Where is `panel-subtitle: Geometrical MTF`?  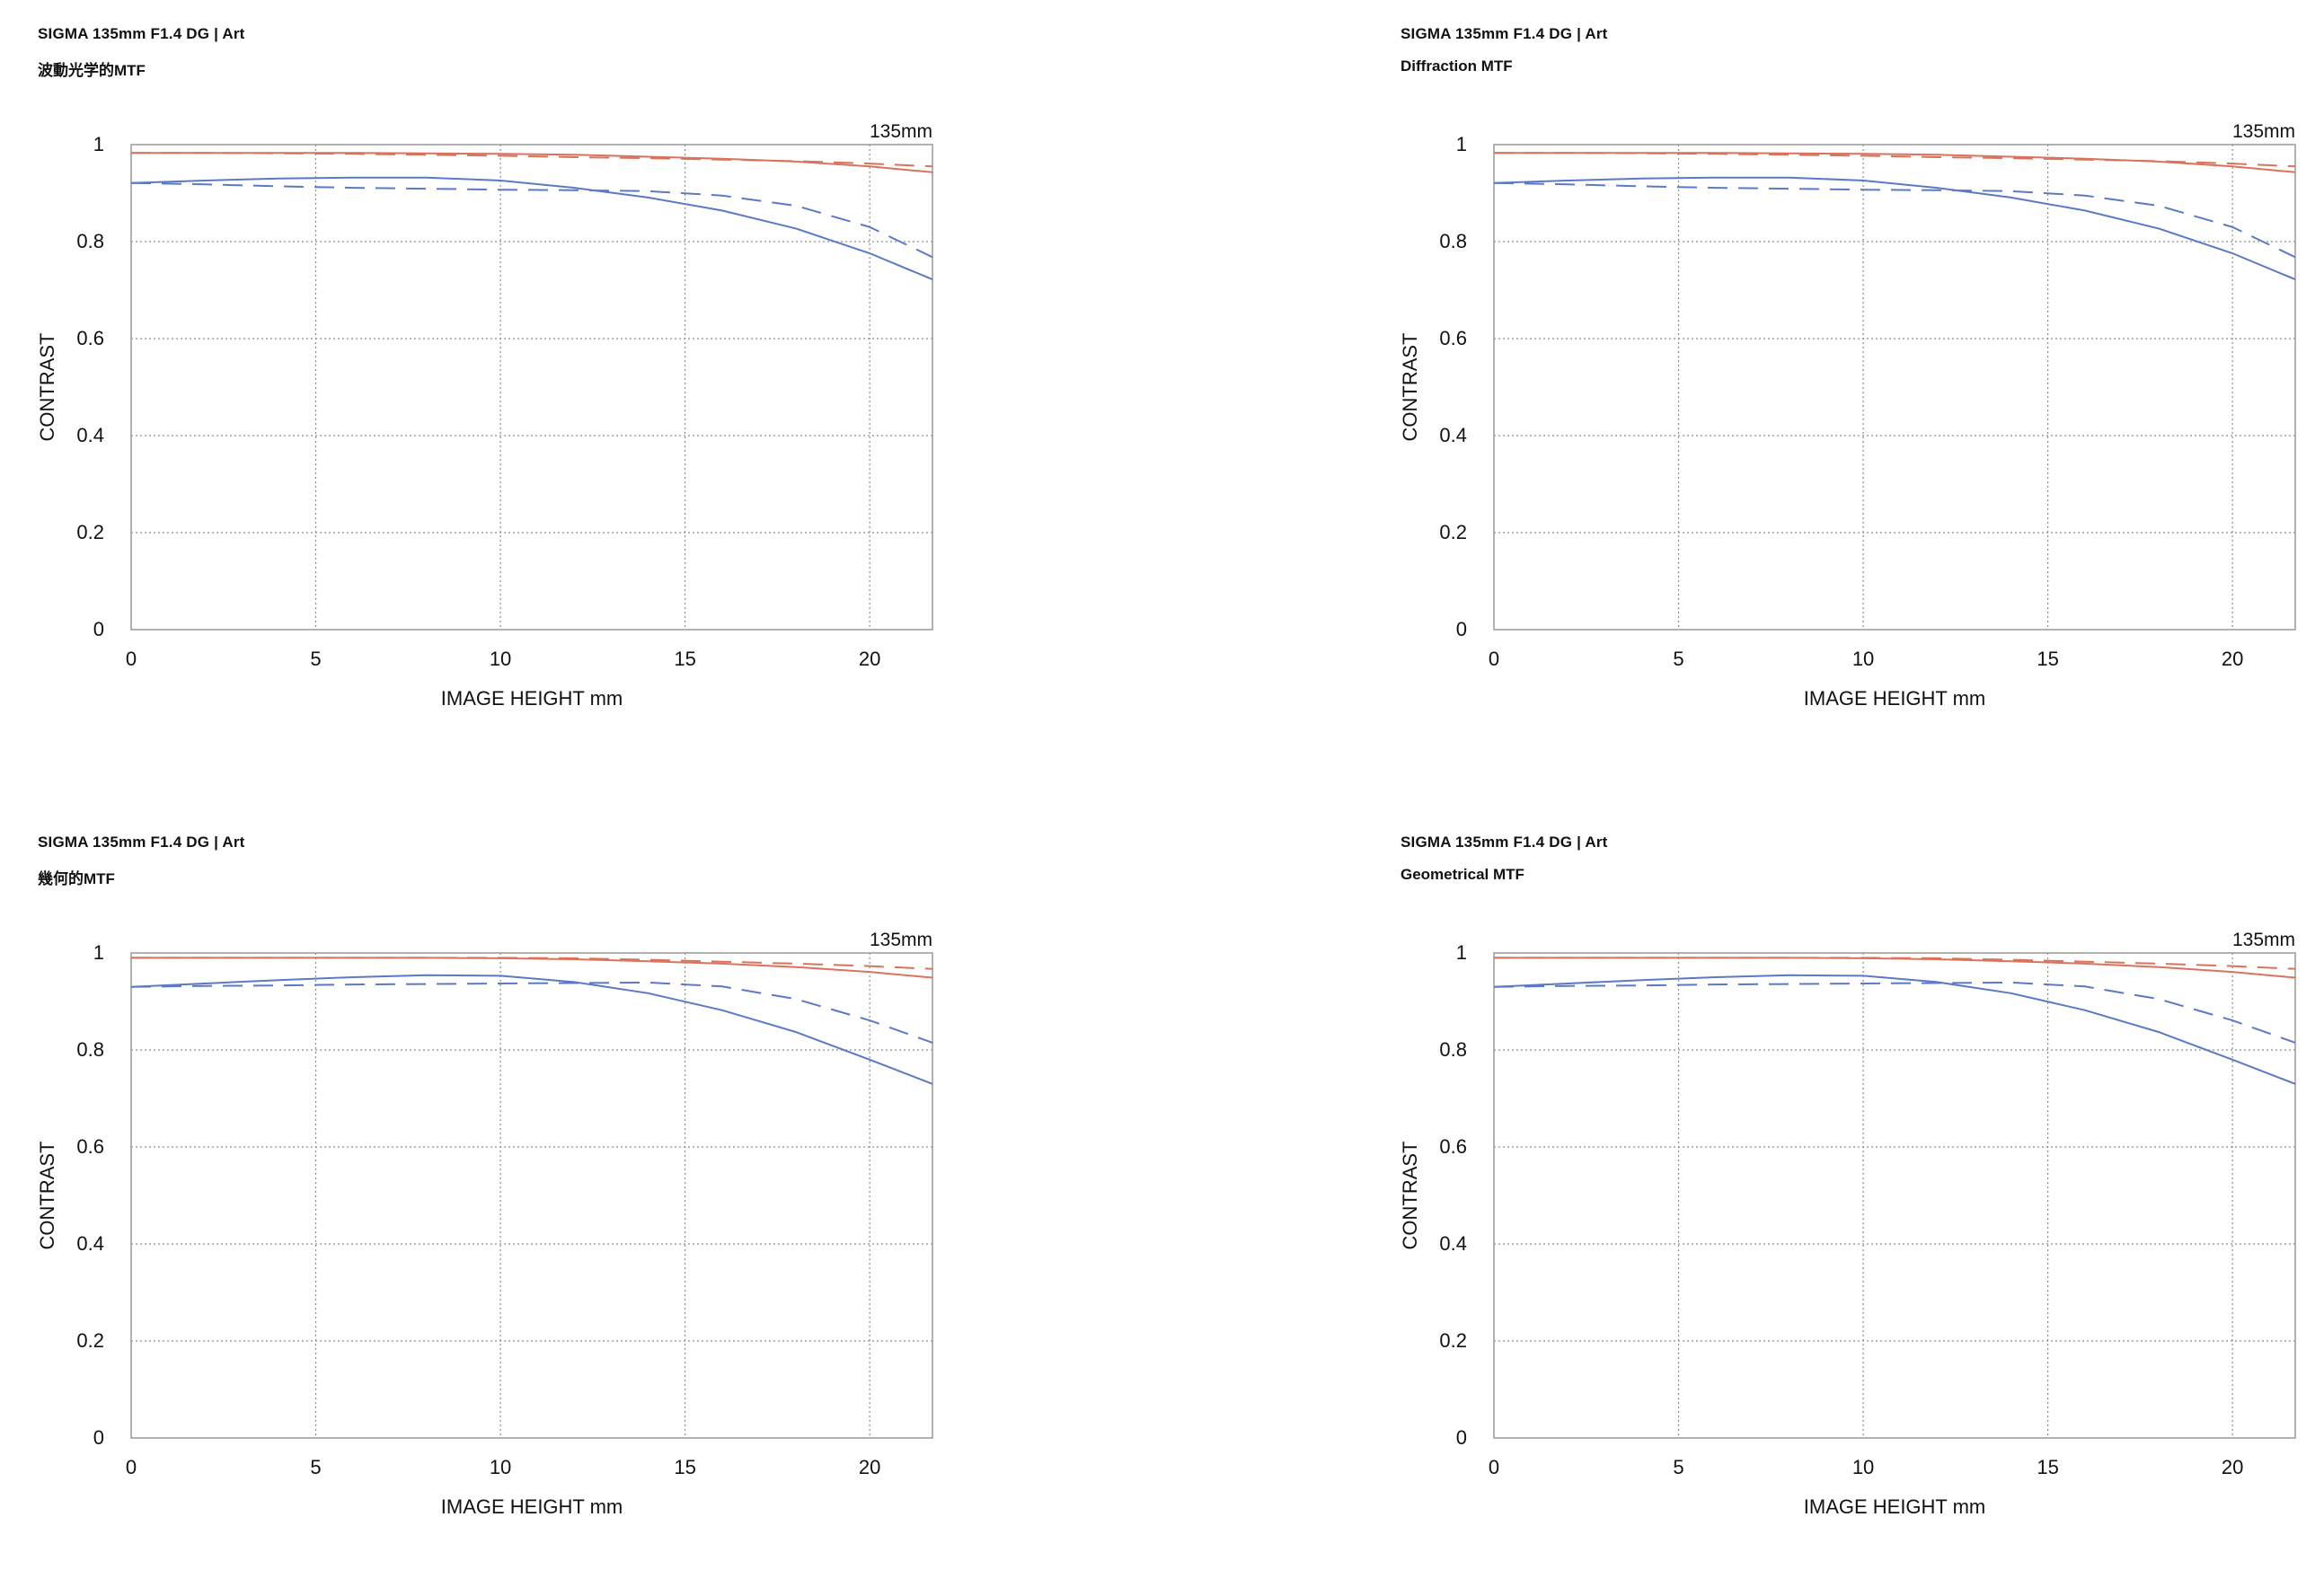 panel-subtitle: Geometrical MTF is located at coordinates (1462, 875).